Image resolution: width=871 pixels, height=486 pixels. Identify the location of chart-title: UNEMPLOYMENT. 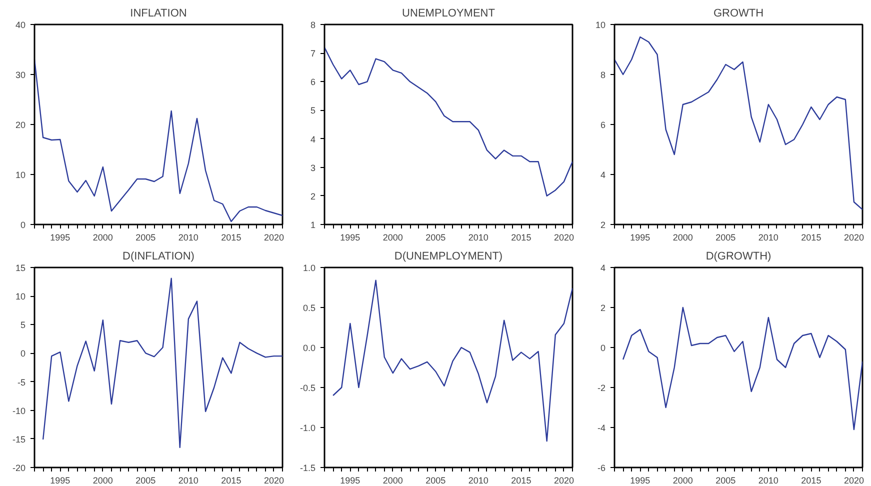
(449, 14).